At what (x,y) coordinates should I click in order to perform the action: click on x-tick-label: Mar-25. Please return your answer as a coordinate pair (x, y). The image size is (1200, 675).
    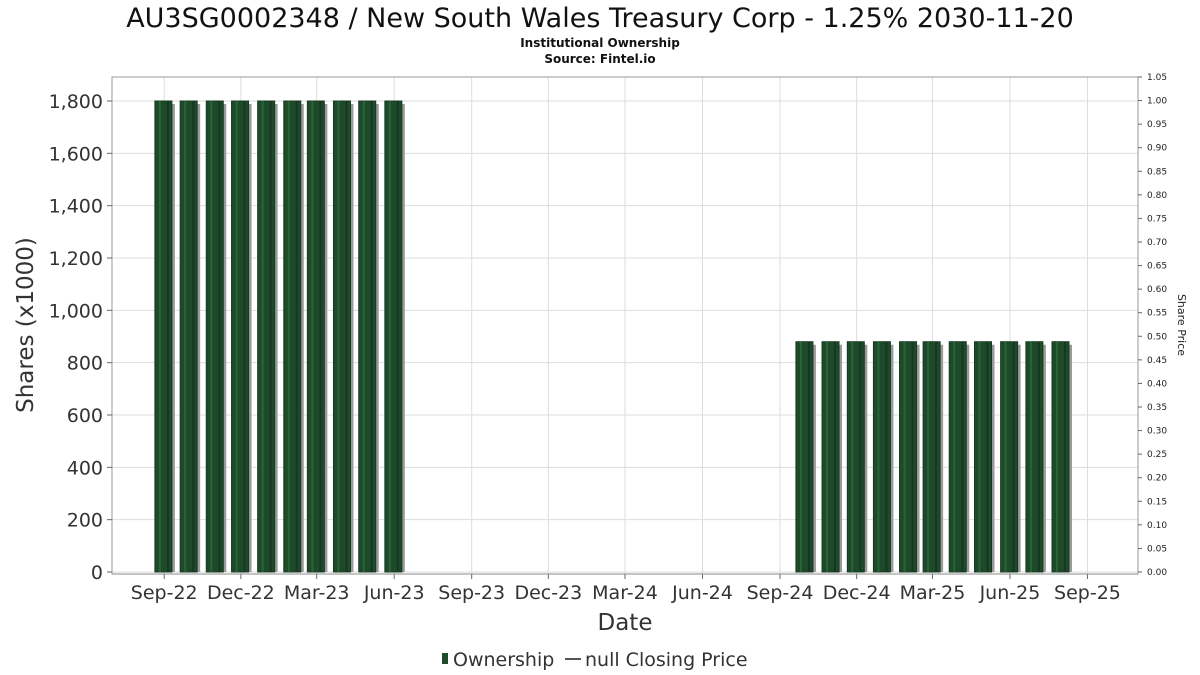
    Looking at the image, I should click on (933, 593).